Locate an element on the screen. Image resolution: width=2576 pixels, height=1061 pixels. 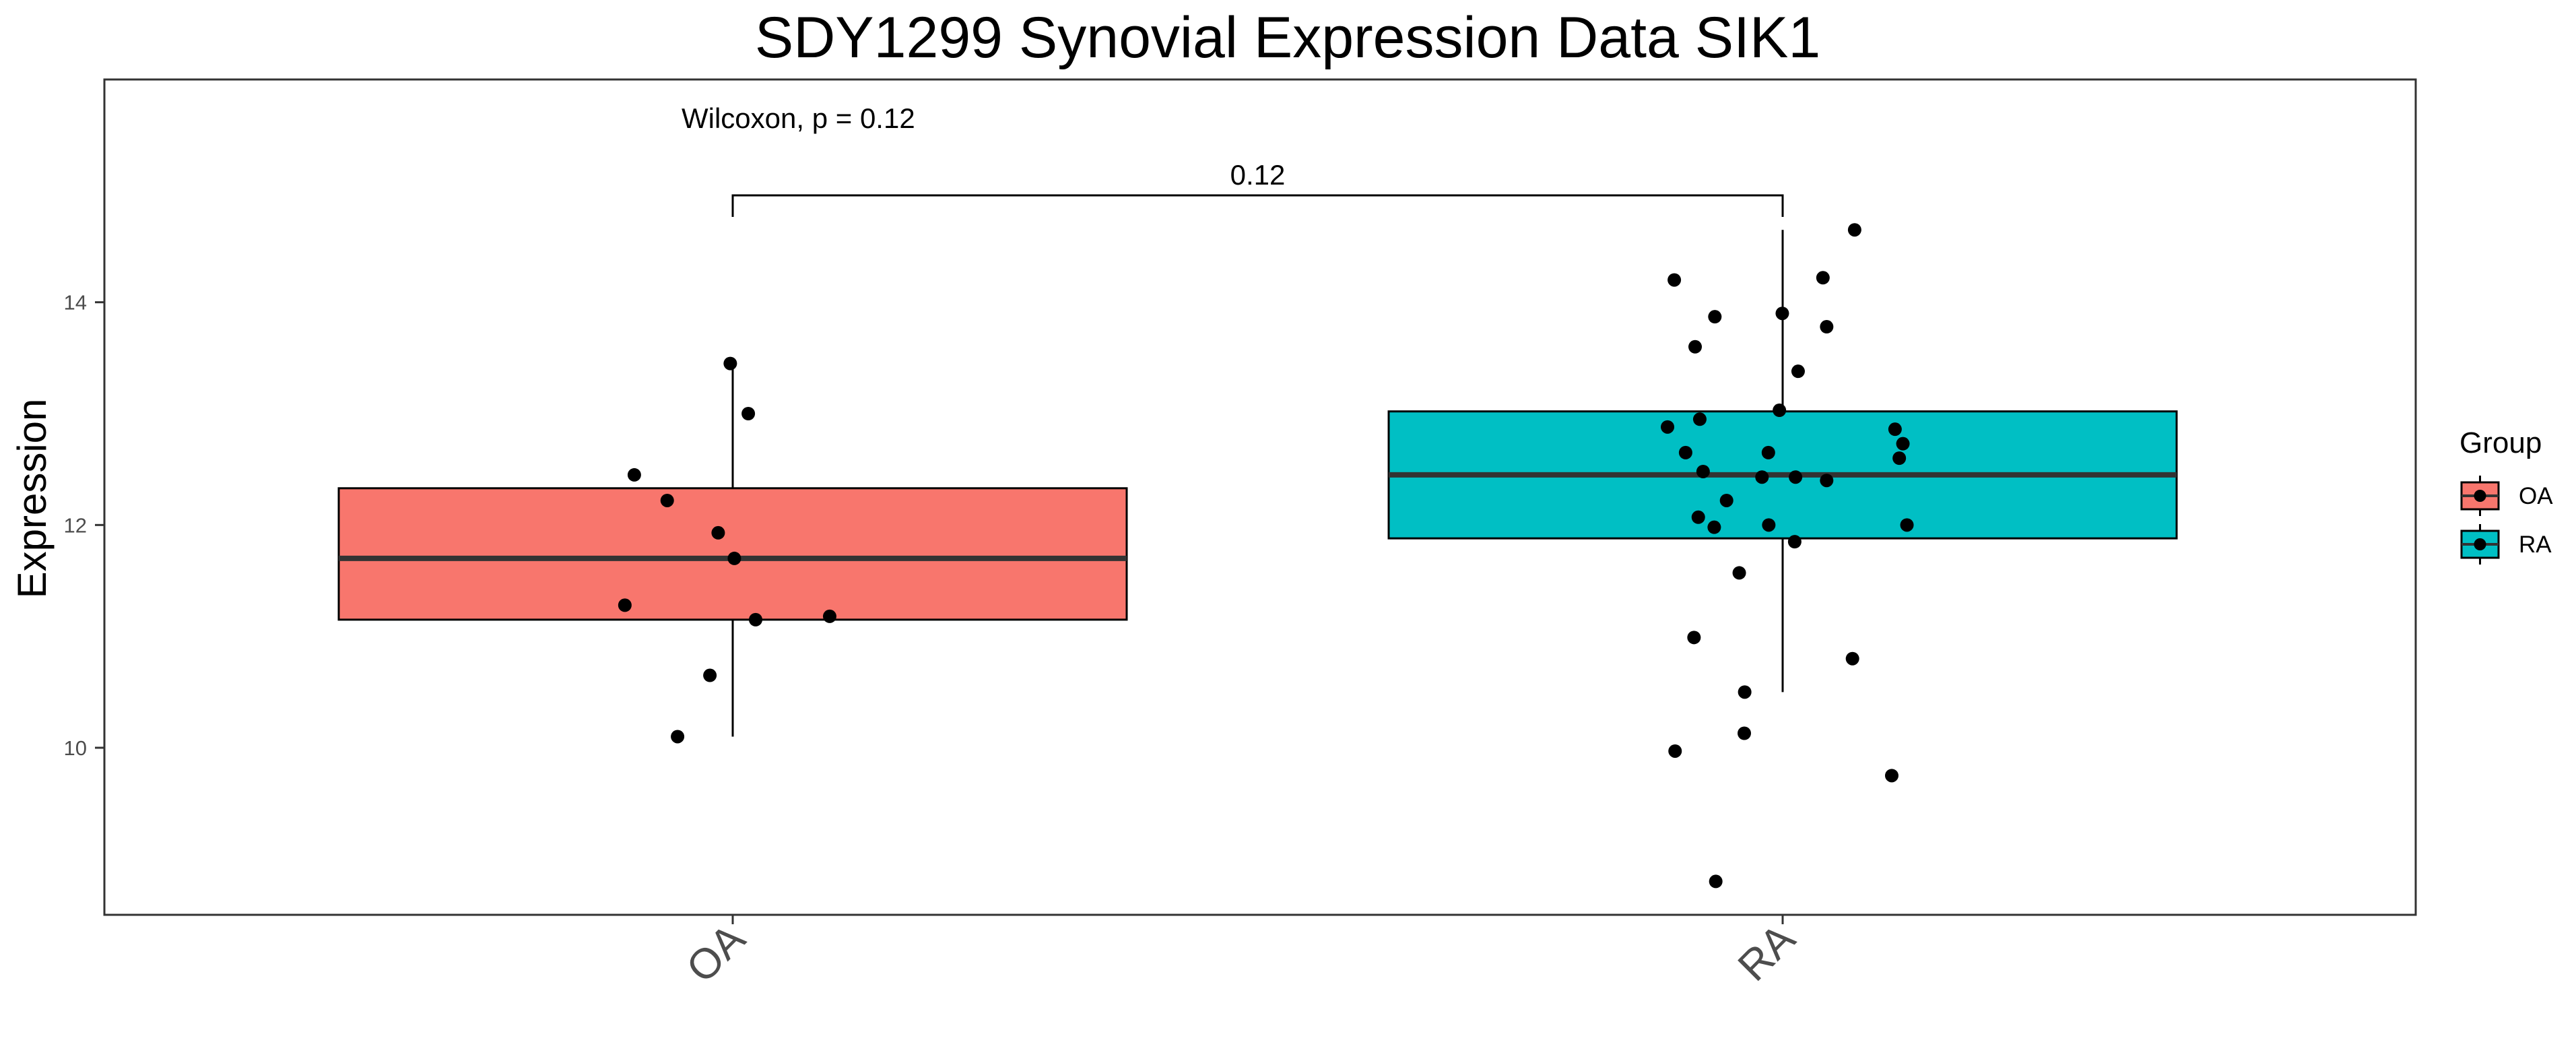
legend-key-point-ra is located at coordinates (2480, 544).